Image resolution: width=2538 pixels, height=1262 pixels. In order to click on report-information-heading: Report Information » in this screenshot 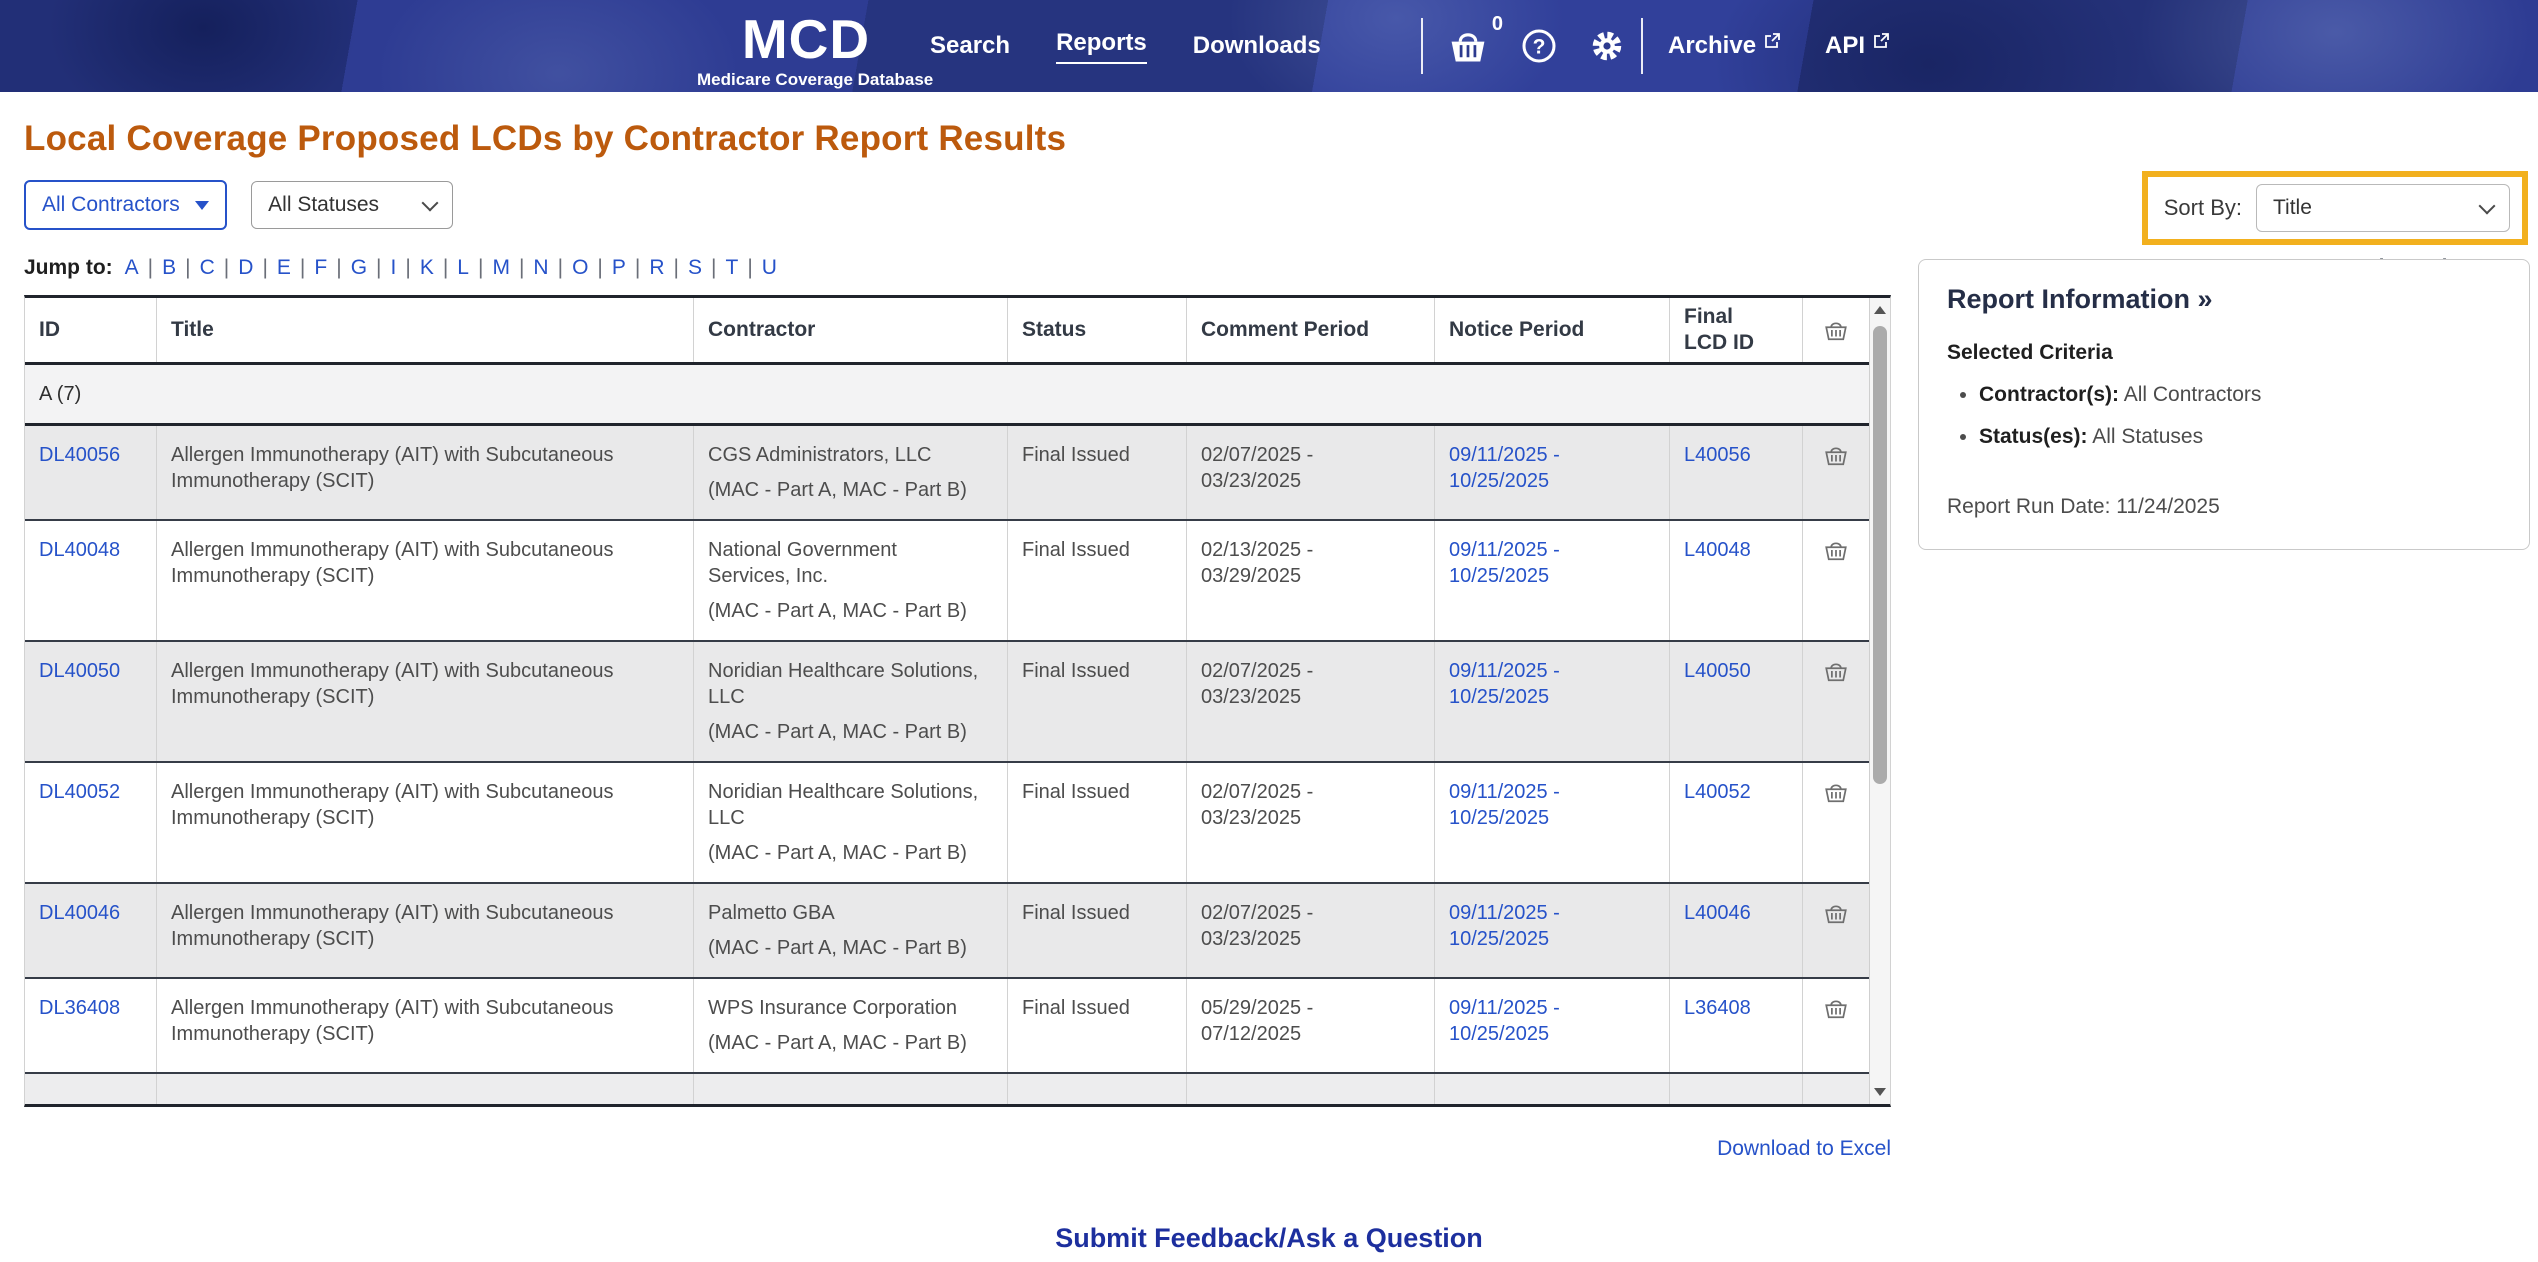, I will do `click(2080, 299)`.